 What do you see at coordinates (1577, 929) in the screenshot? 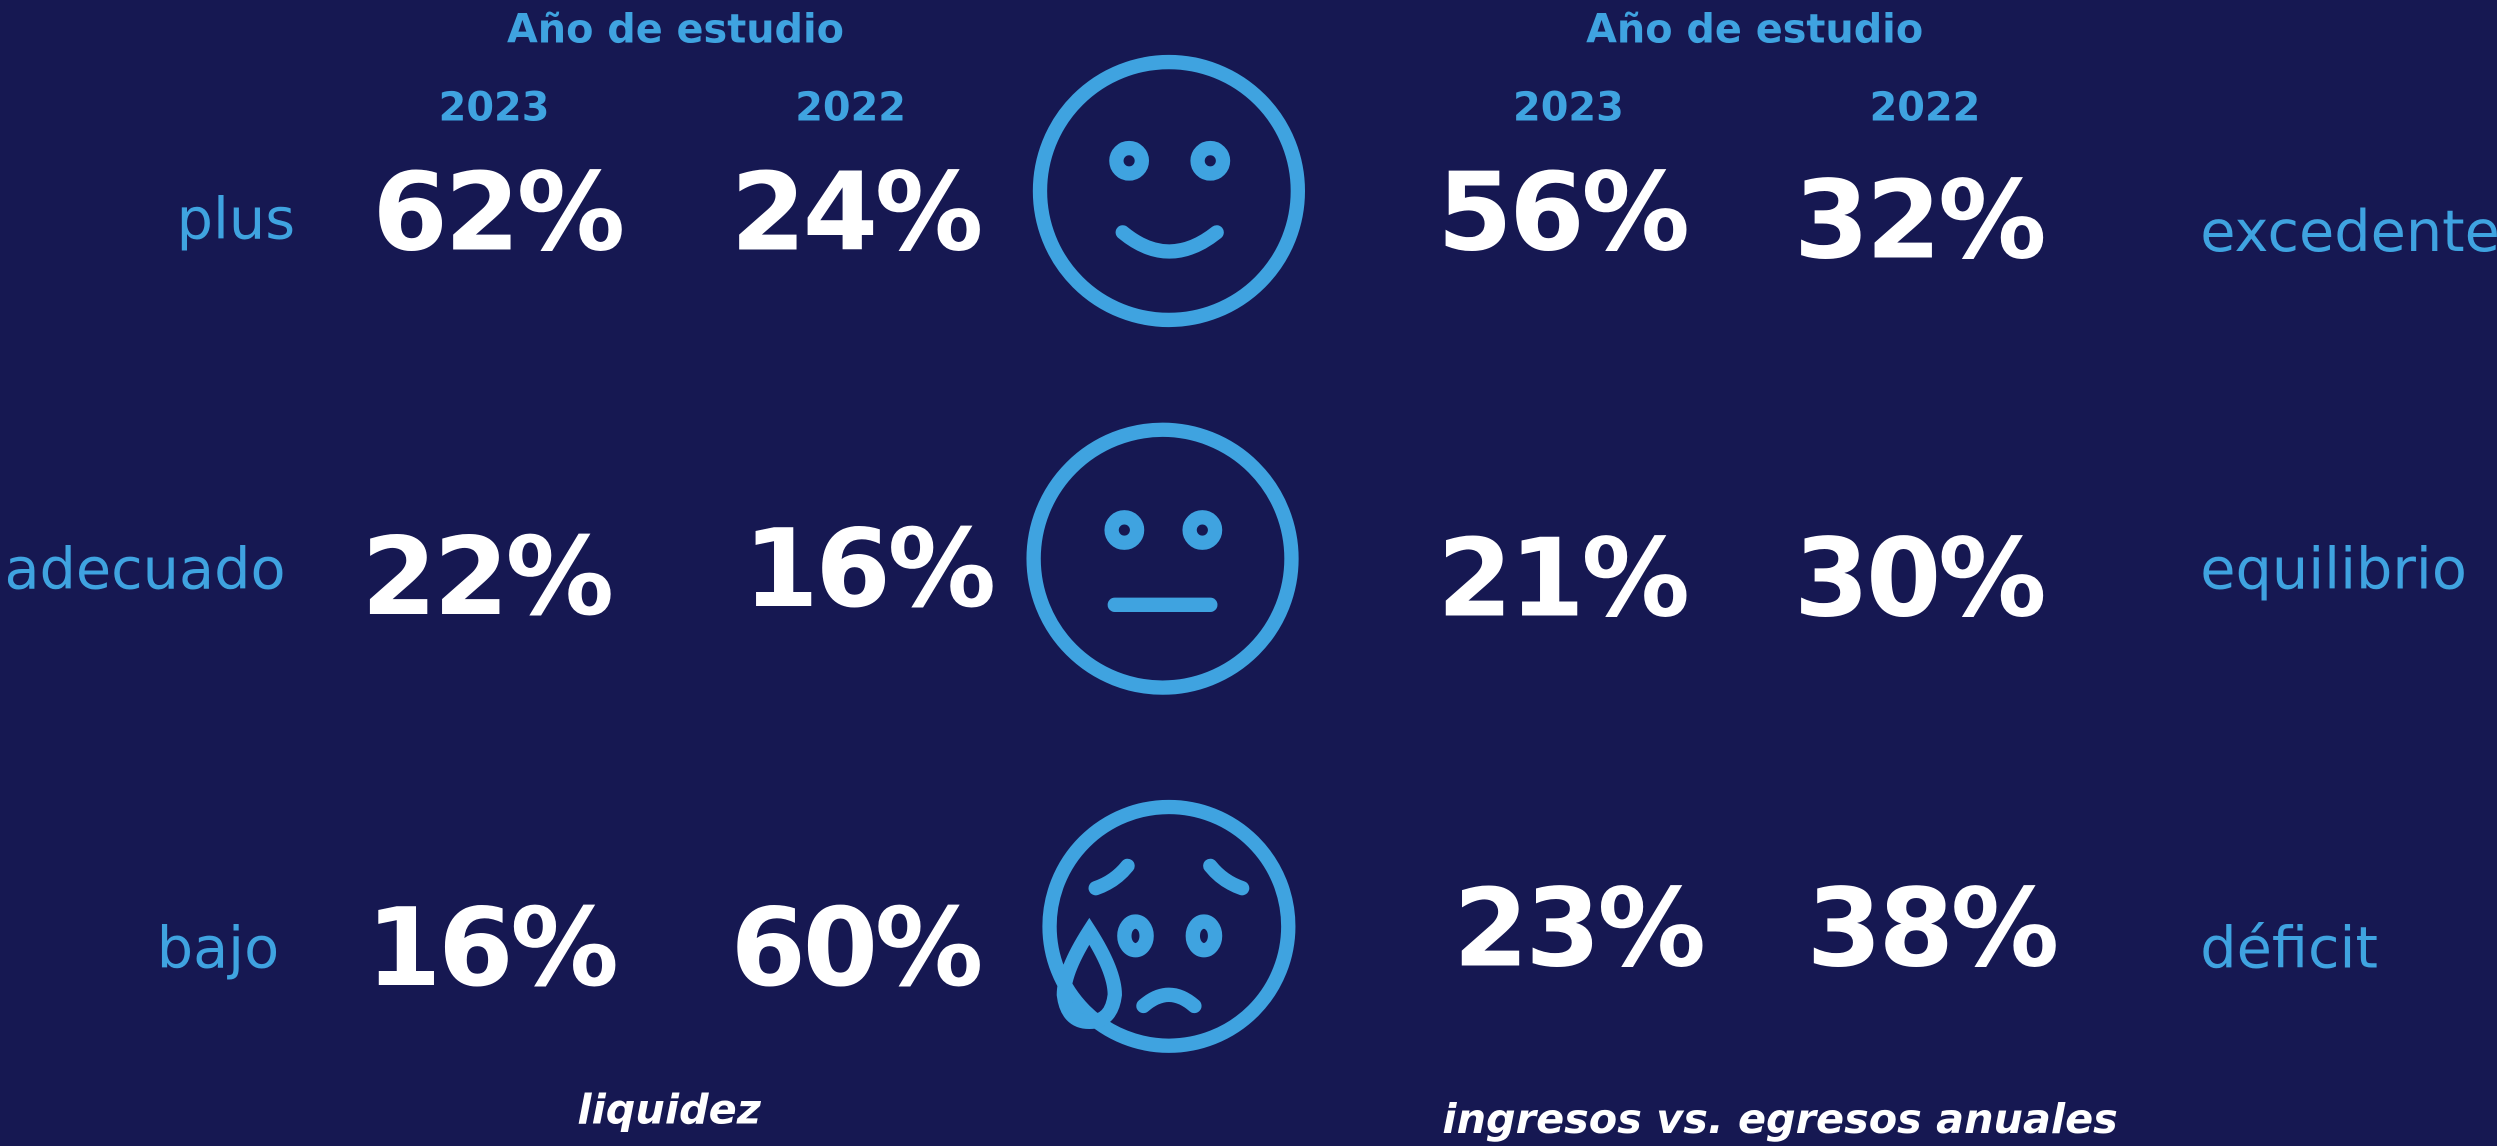
I see `percent-value: 23%` at bounding box center [1577, 929].